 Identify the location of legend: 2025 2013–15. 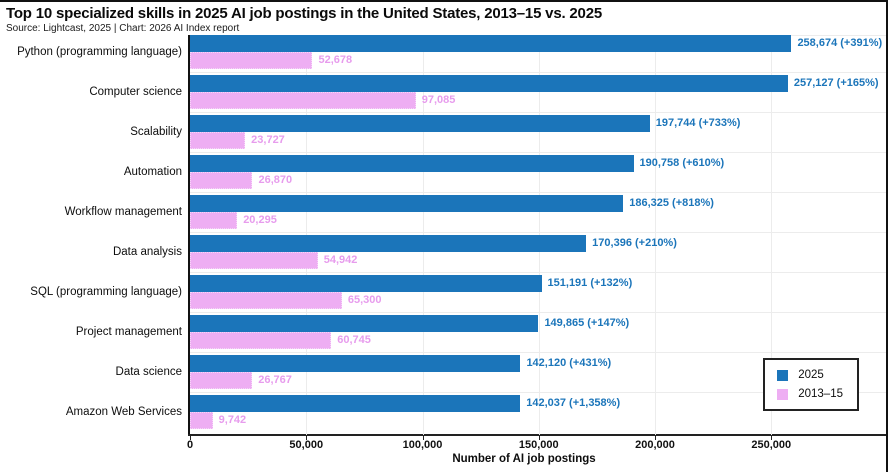
(811, 384).